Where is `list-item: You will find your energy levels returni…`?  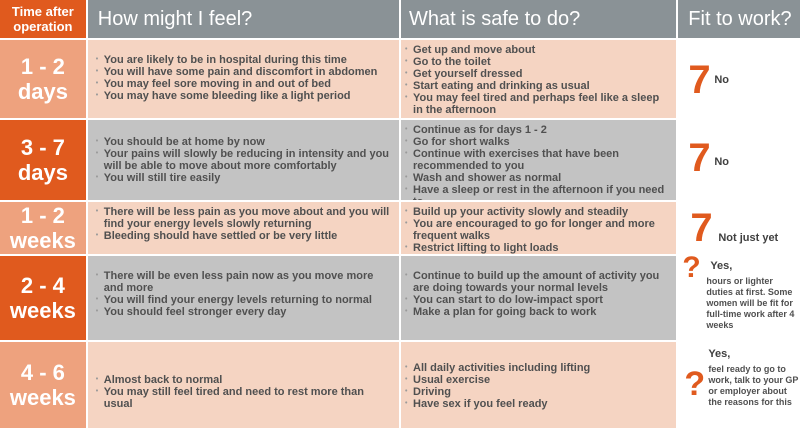 list-item: You will find your energy levels returni… is located at coordinates (244, 300).